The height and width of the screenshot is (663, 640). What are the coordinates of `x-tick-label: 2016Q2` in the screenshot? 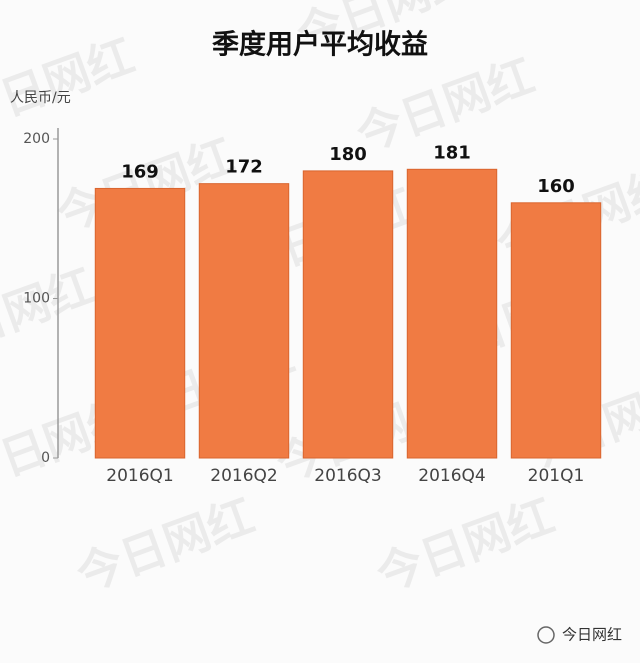 It's located at (243, 476).